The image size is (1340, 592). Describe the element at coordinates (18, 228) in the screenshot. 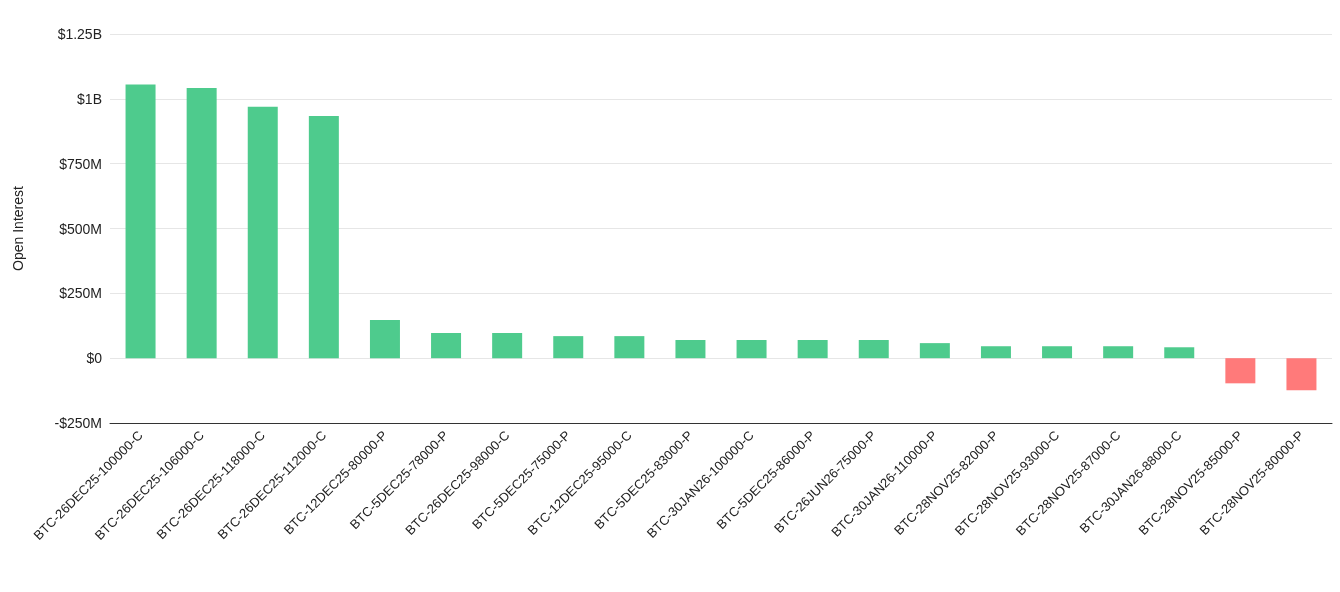

I see `y-axis-title: Open Interest` at that location.